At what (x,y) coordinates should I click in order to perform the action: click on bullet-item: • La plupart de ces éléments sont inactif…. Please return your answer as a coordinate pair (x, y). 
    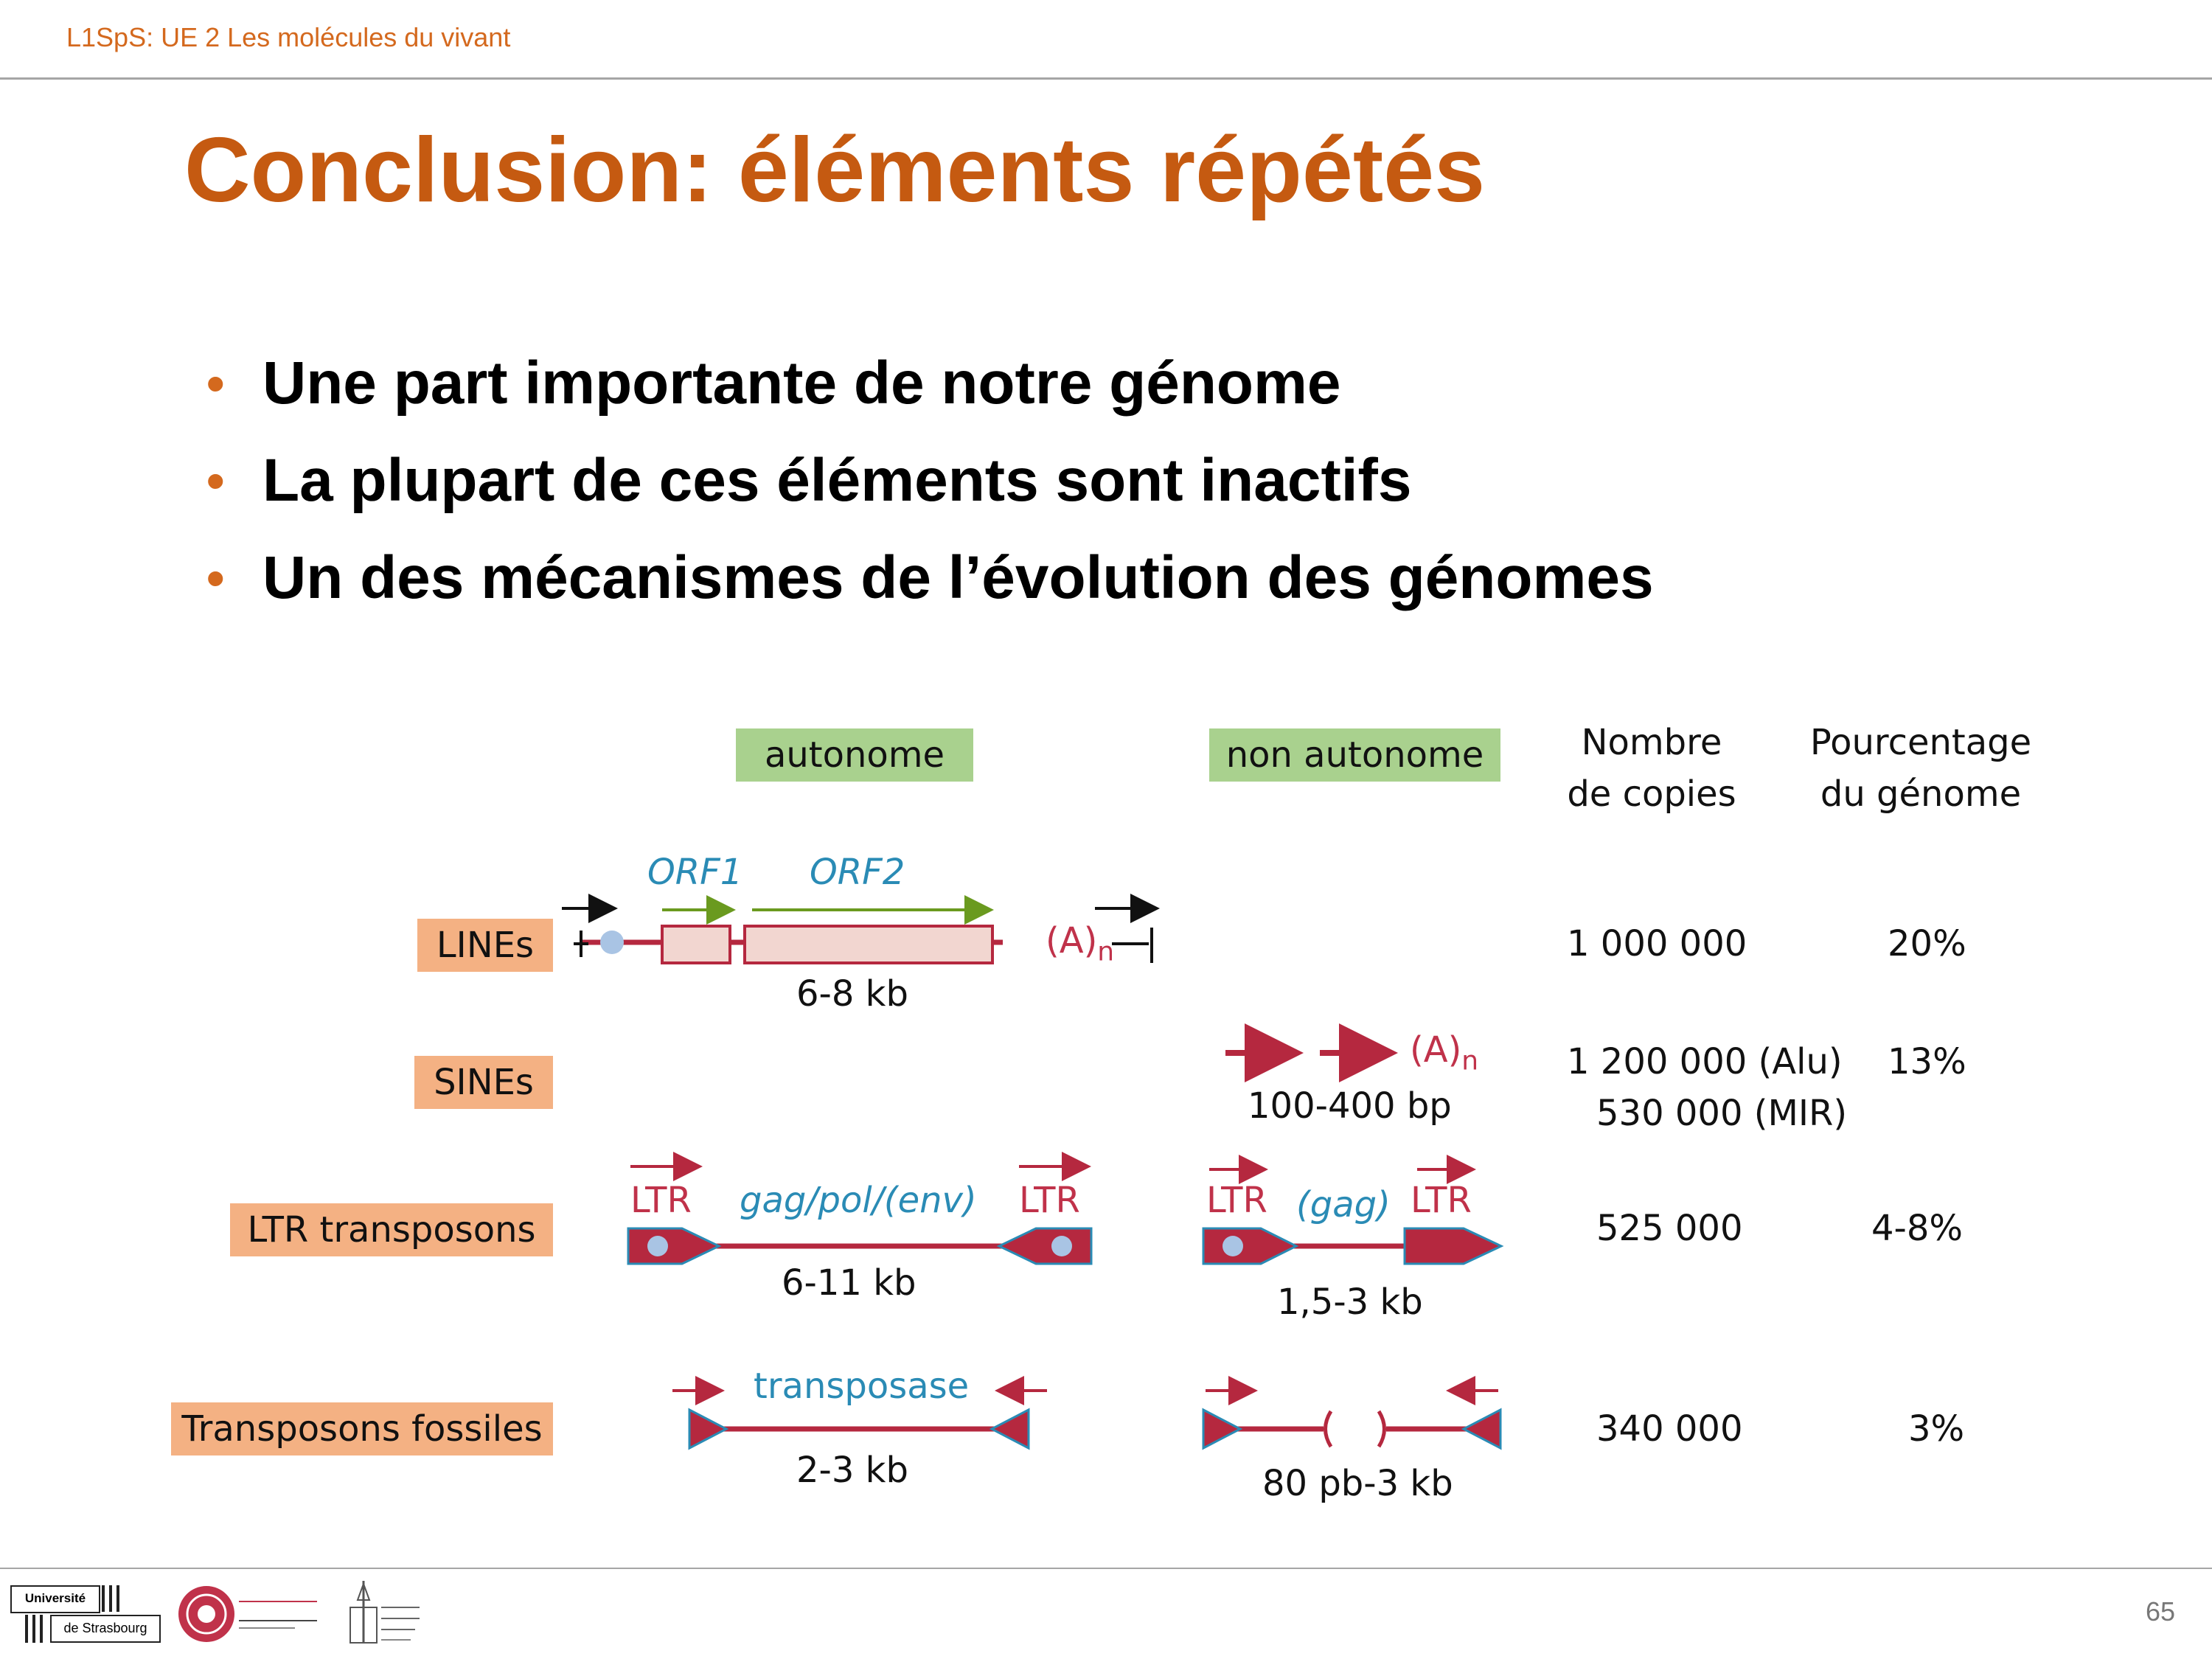
    Looking at the image, I should click on (930, 492).